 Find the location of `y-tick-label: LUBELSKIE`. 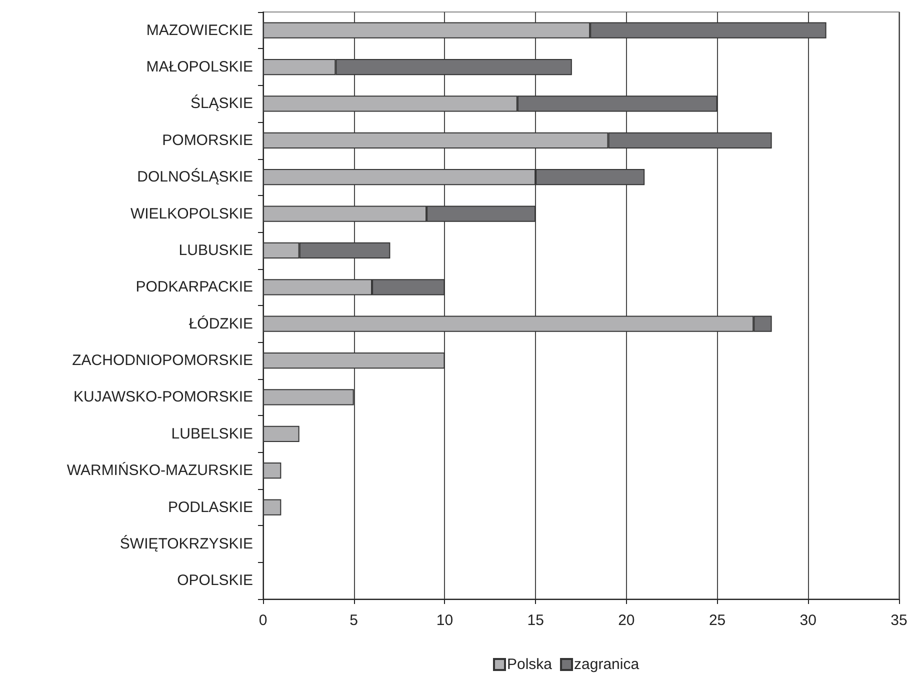

y-tick-label: LUBELSKIE is located at coordinates (212, 433).